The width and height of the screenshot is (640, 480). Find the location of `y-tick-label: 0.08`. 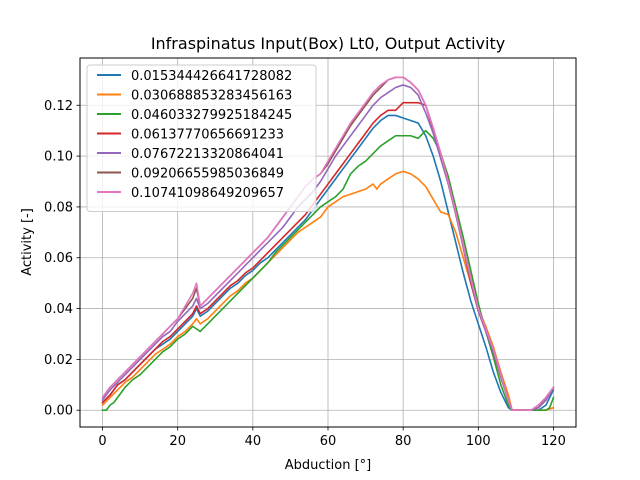

y-tick-label: 0.08 is located at coordinates (58, 207).